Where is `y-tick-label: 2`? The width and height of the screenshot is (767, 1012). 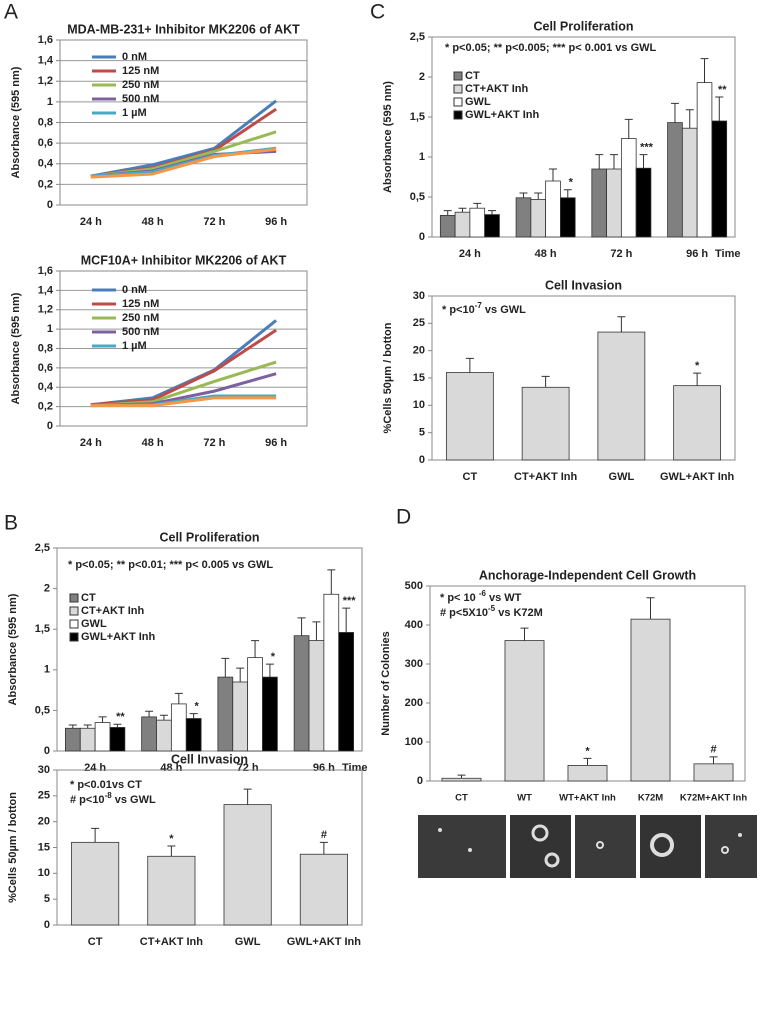 y-tick-label: 2 is located at coordinates (422, 77).